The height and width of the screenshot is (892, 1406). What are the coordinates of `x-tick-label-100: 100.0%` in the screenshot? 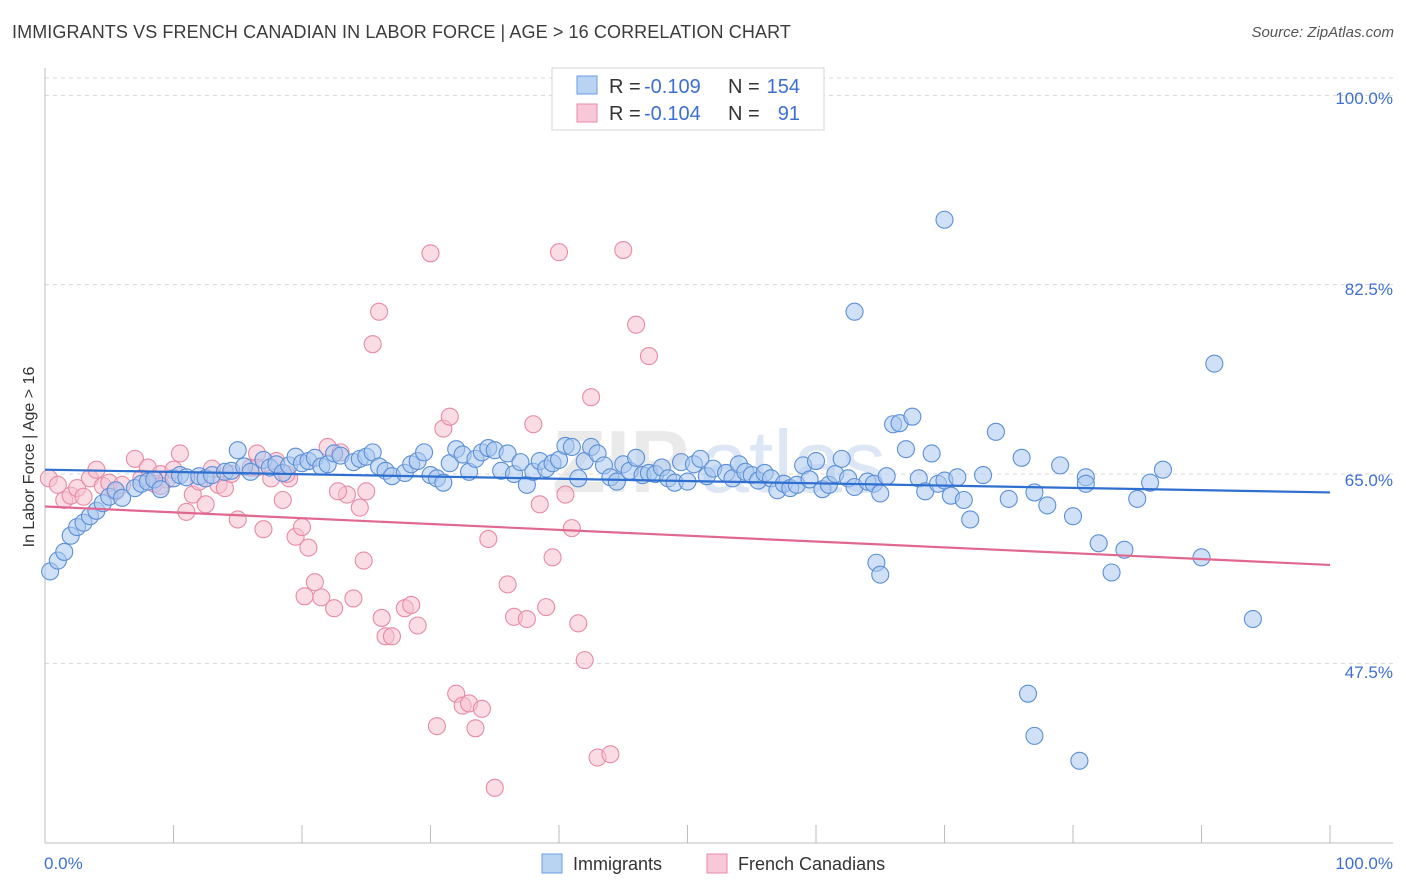 It's located at (1364, 863).